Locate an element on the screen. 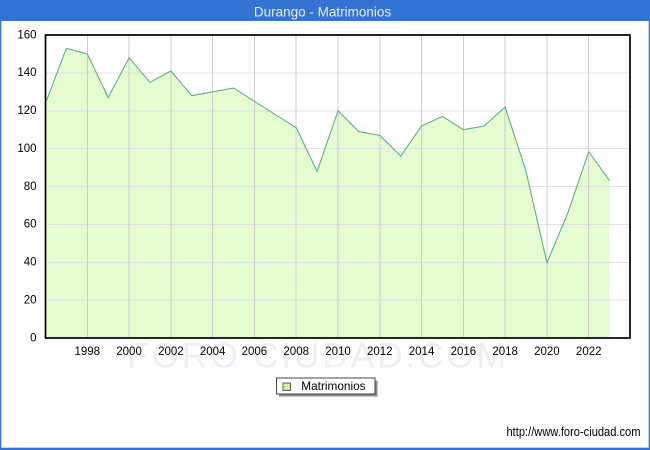 The width and height of the screenshot is (650, 450). svg-text: 40 is located at coordinates (30, 263).